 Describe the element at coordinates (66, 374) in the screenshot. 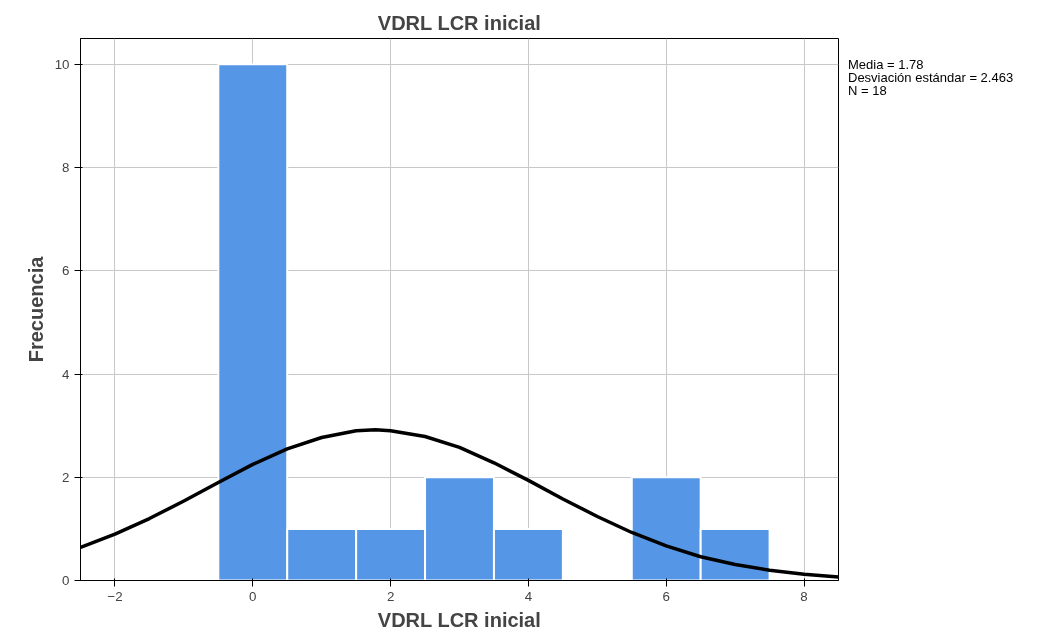

I see `y-tick-label: 4` at that location.